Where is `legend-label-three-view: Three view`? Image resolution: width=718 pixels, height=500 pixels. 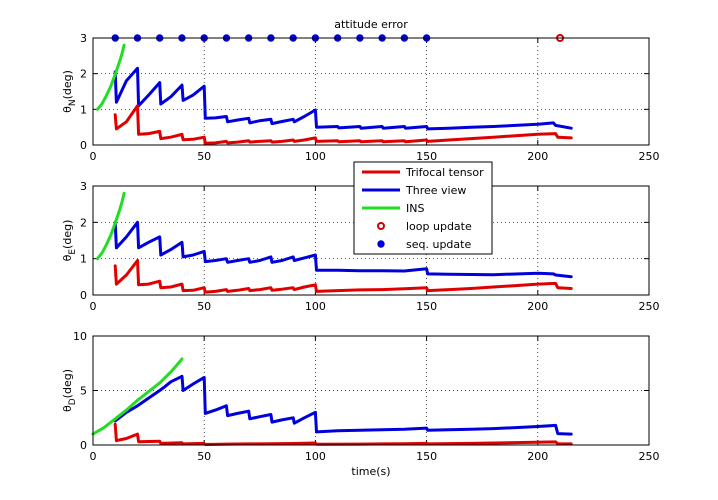 legend-label-three-view: Three view is located at coordinates (435, 190).